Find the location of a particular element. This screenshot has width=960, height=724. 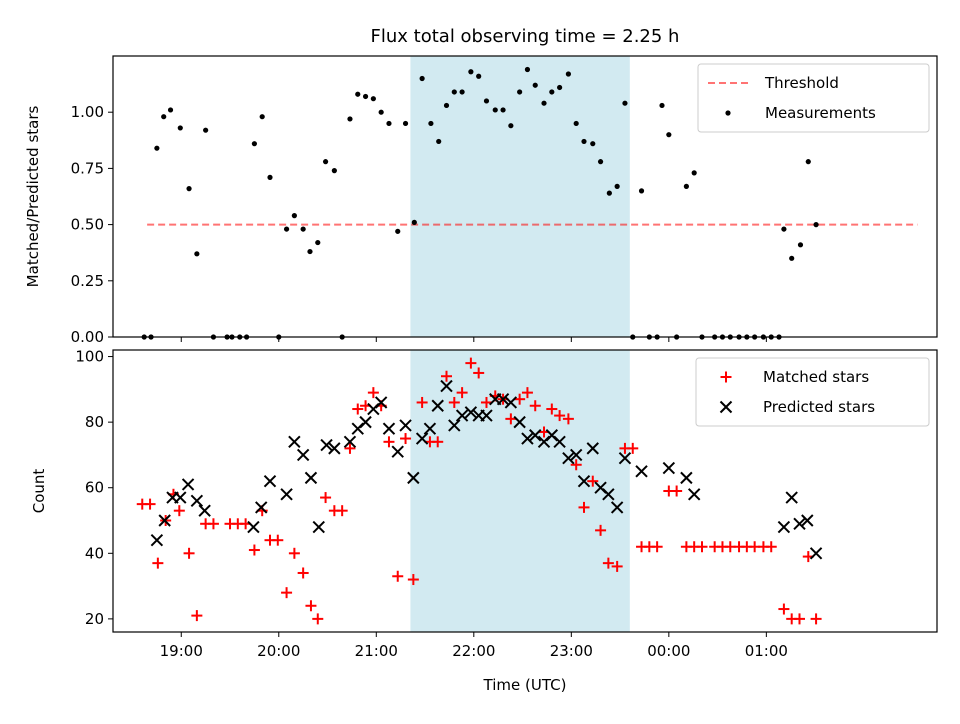

x-tick-label: 00:00 is located at coordinates (668, 651).